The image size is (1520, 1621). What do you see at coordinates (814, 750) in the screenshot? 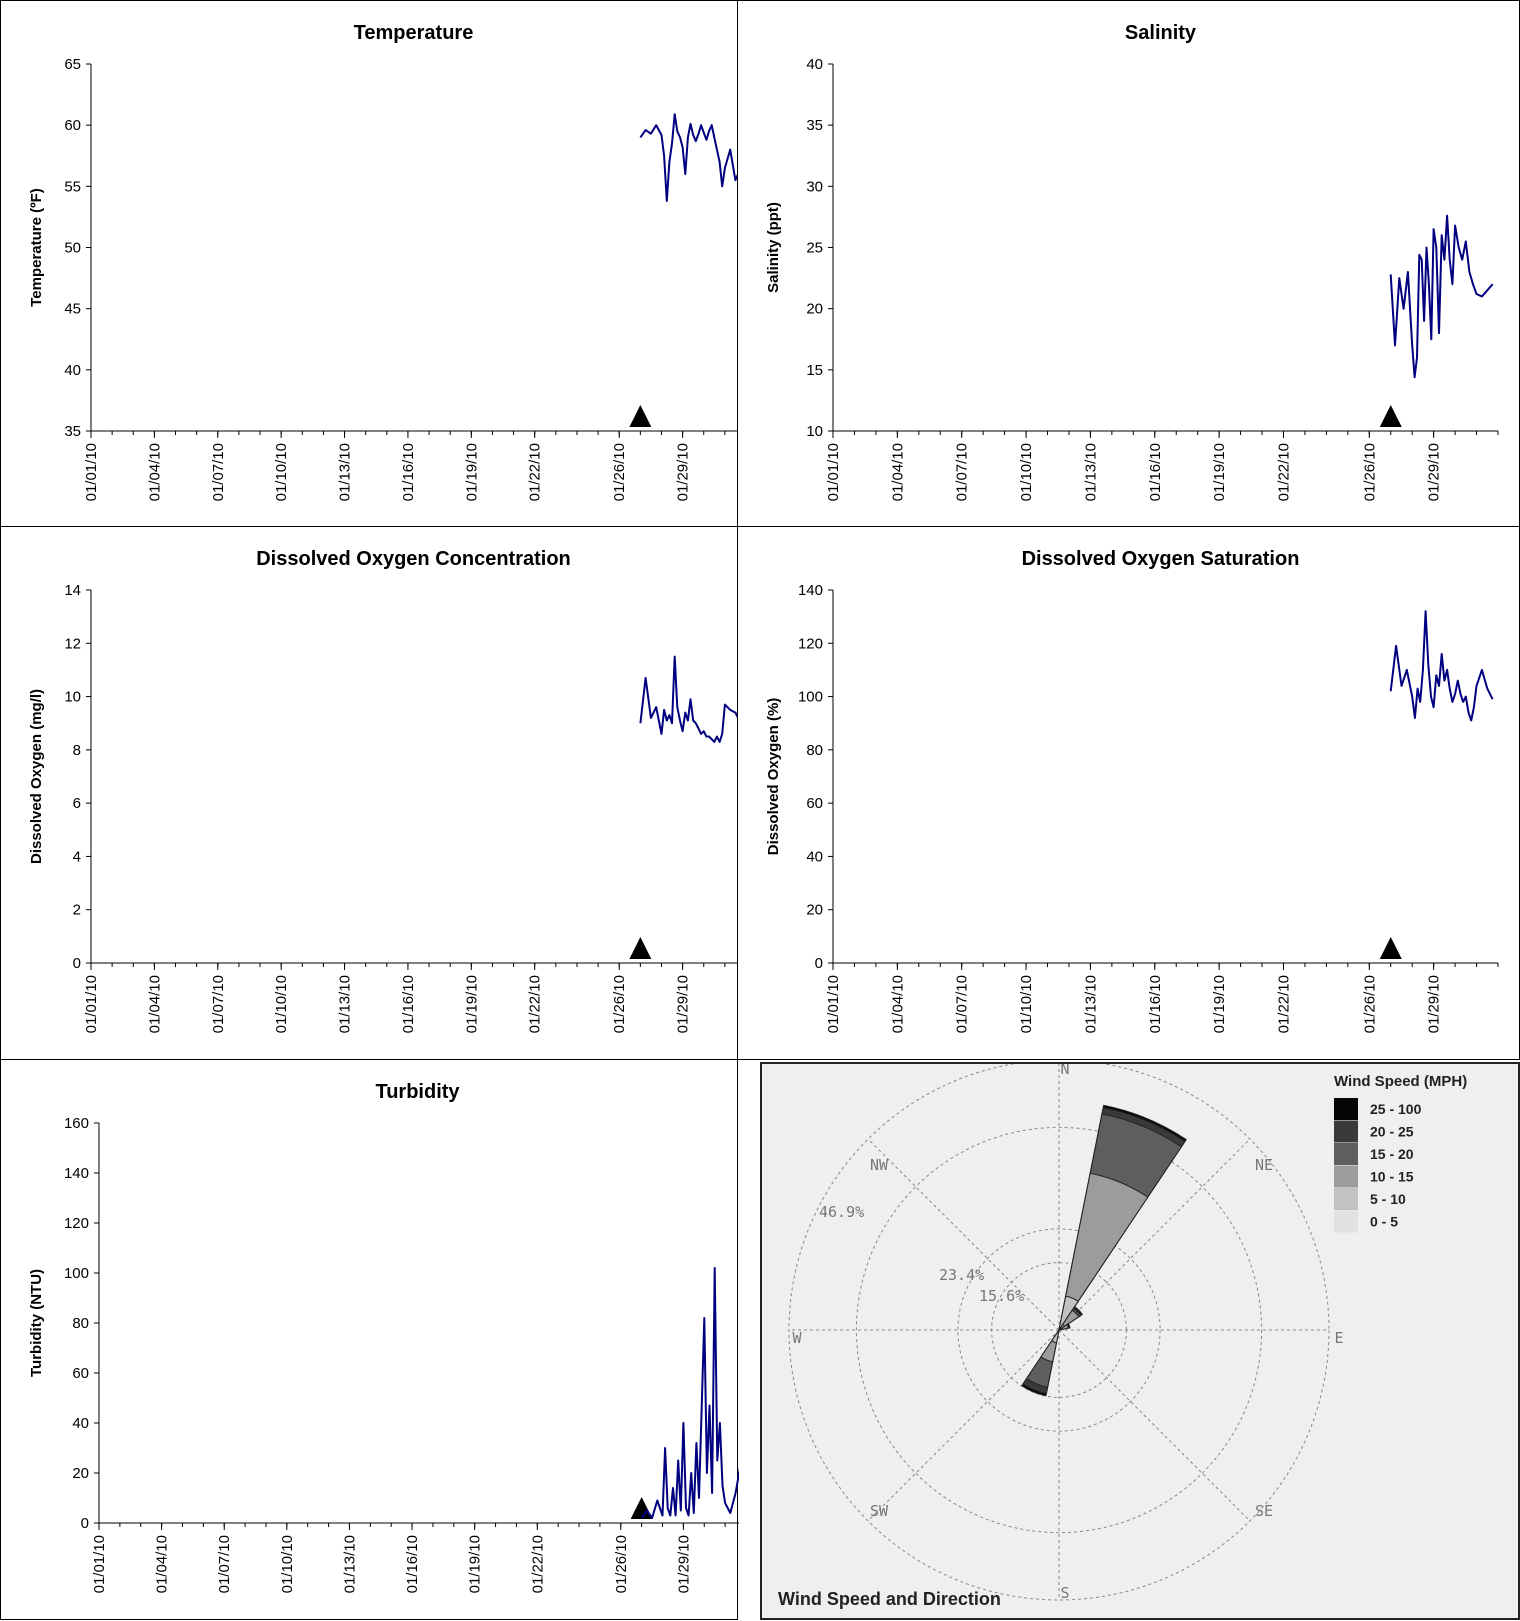
I see `y-tick-label: 80` at bounding box center [814, 750].